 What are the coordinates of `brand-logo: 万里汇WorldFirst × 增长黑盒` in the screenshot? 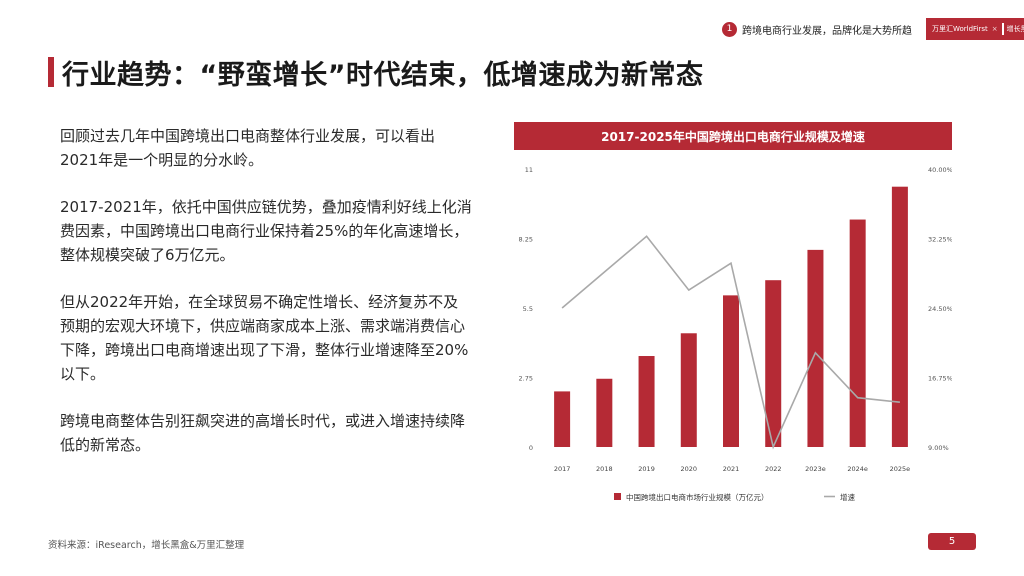 It's located at (975, 29).